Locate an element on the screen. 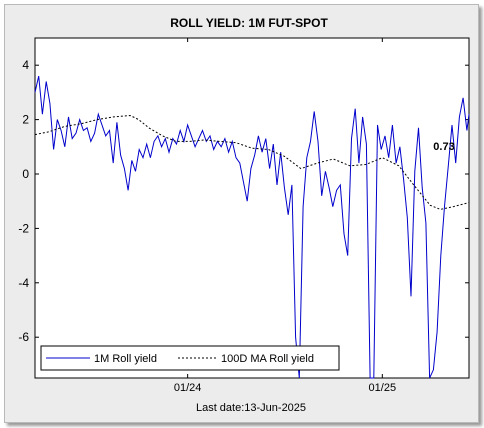 This screenshot has height=428, width=484. legend-label-1m-roll-yield: 1M Roll yield is located at coordinates (125, 359).